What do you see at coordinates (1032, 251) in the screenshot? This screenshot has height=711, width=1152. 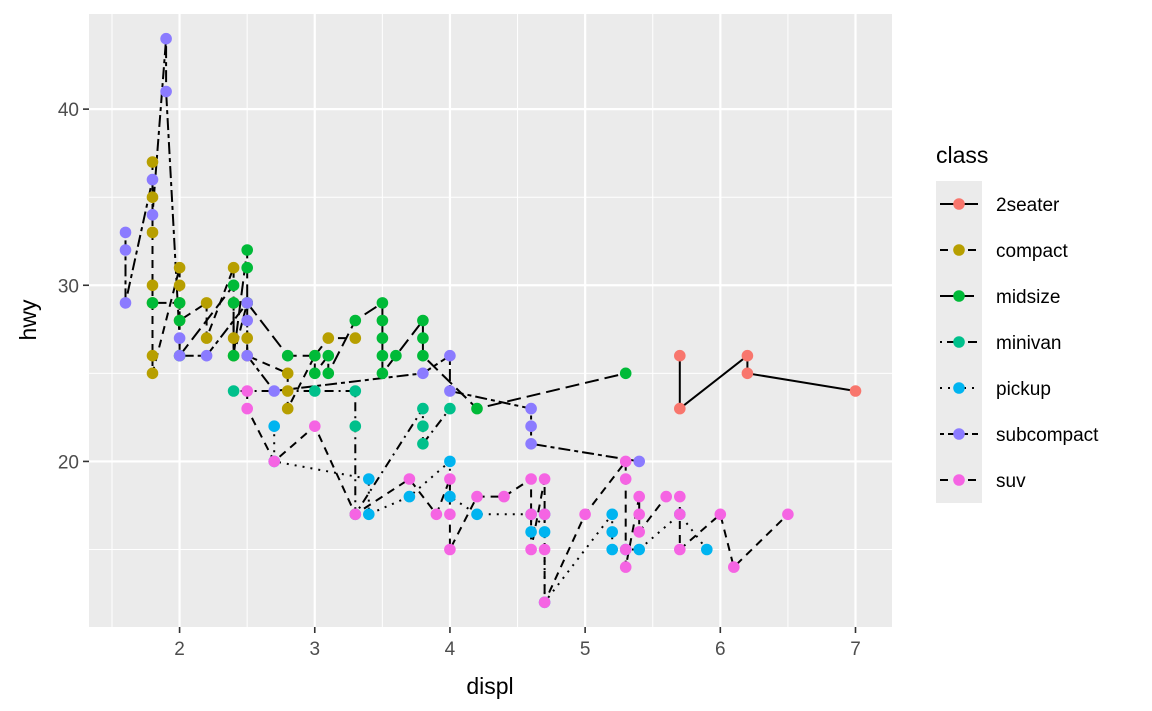 I see `legend-label-compact: compact` at bounding box center [1032, 251].